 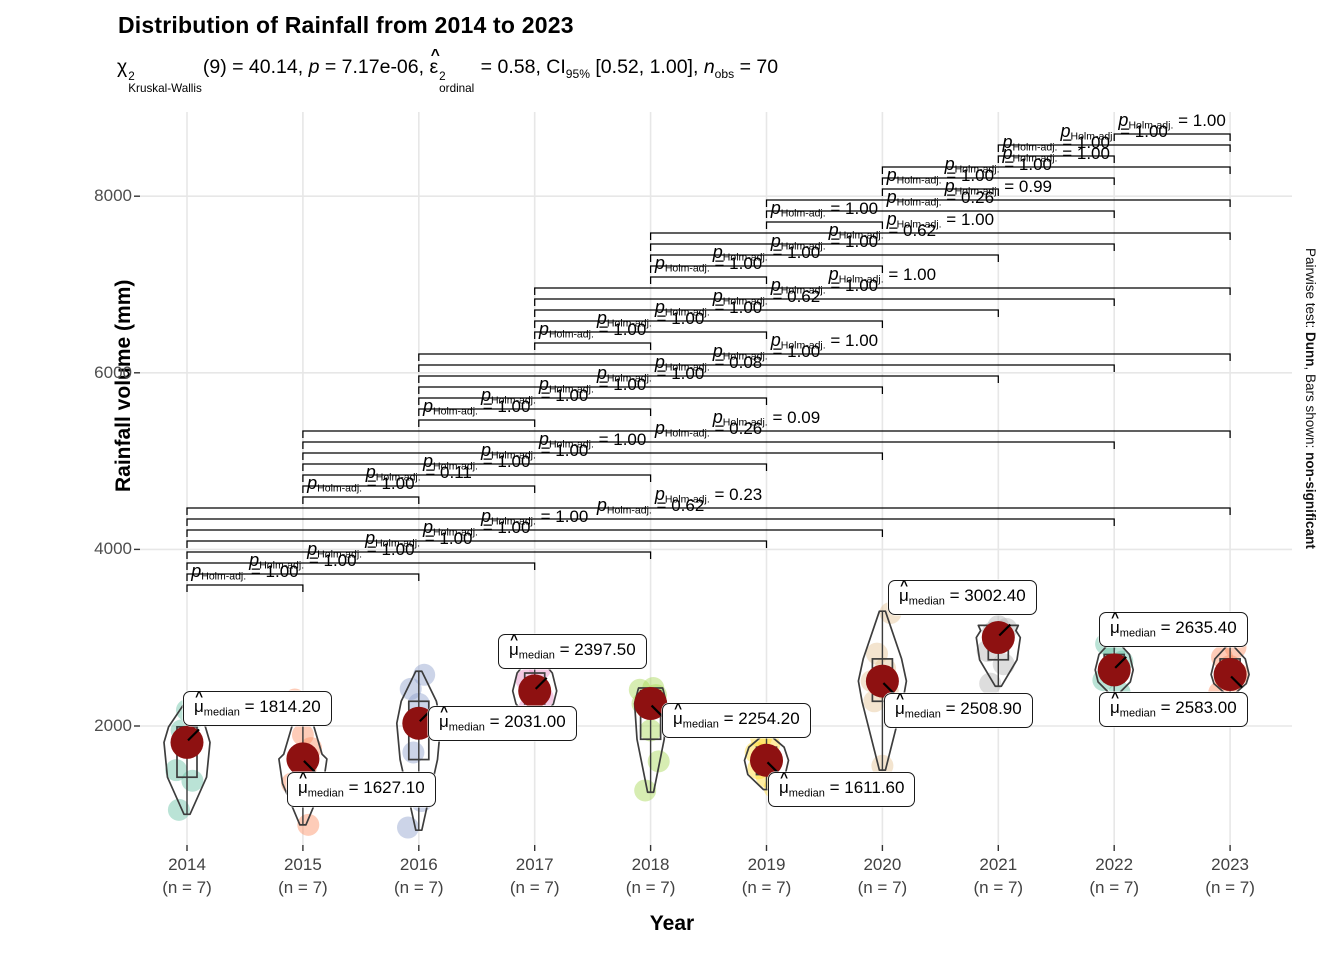 I want to click on x-tick-label: 2019 (n = 7), so click(x=766, y=876).